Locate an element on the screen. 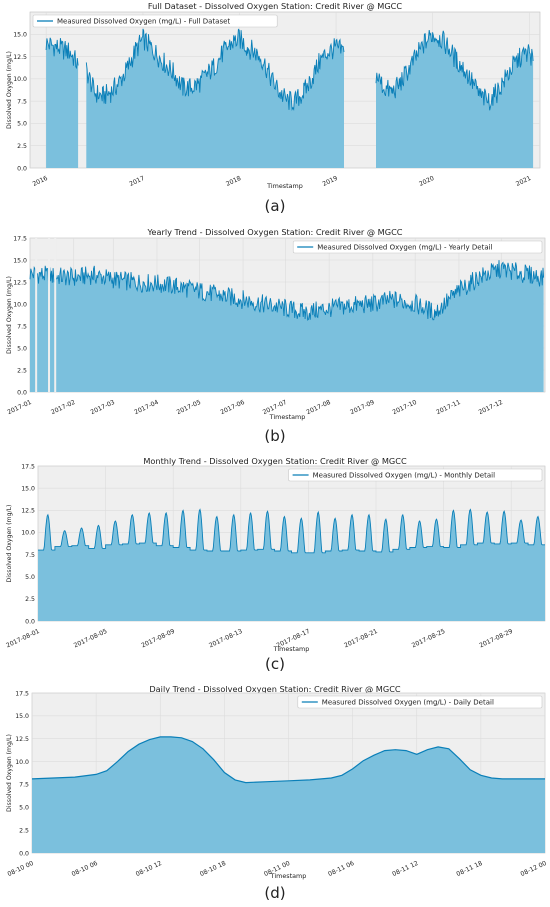 The image size is (550, 907). x-tick-label: 2017-11 is located at coordinates (448, 407).